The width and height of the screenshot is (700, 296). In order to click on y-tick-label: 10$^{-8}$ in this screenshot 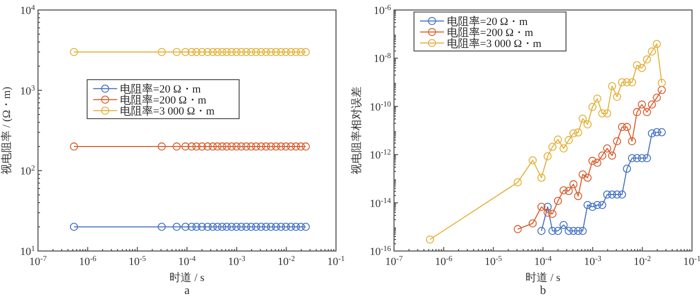, I will do `click(383, 58)`.